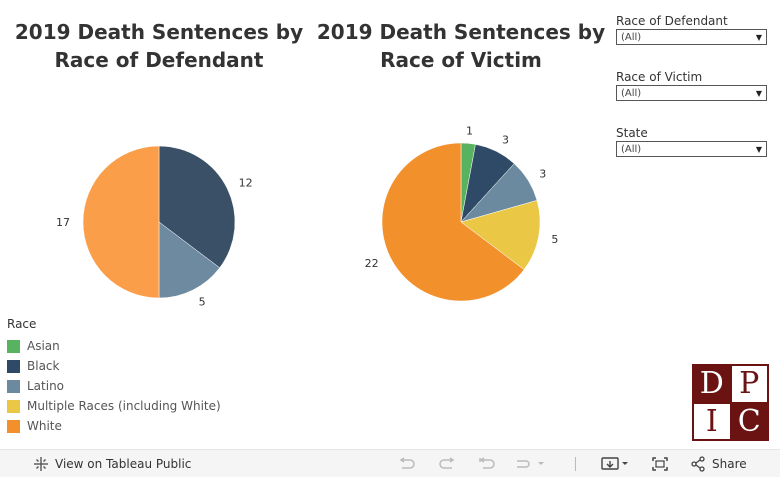  I want to click on filter-label: State, so click(632, 133).